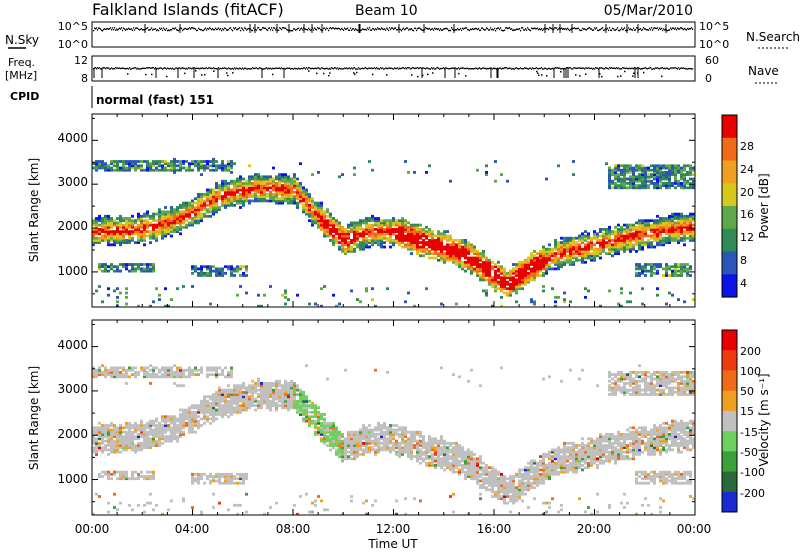 Image resolution: width=800 pixels, height=554 pixels. Describe the element at coordinates (73, 26) in the screenshot. I see `nsky-tick-top: 10^5` at that location.